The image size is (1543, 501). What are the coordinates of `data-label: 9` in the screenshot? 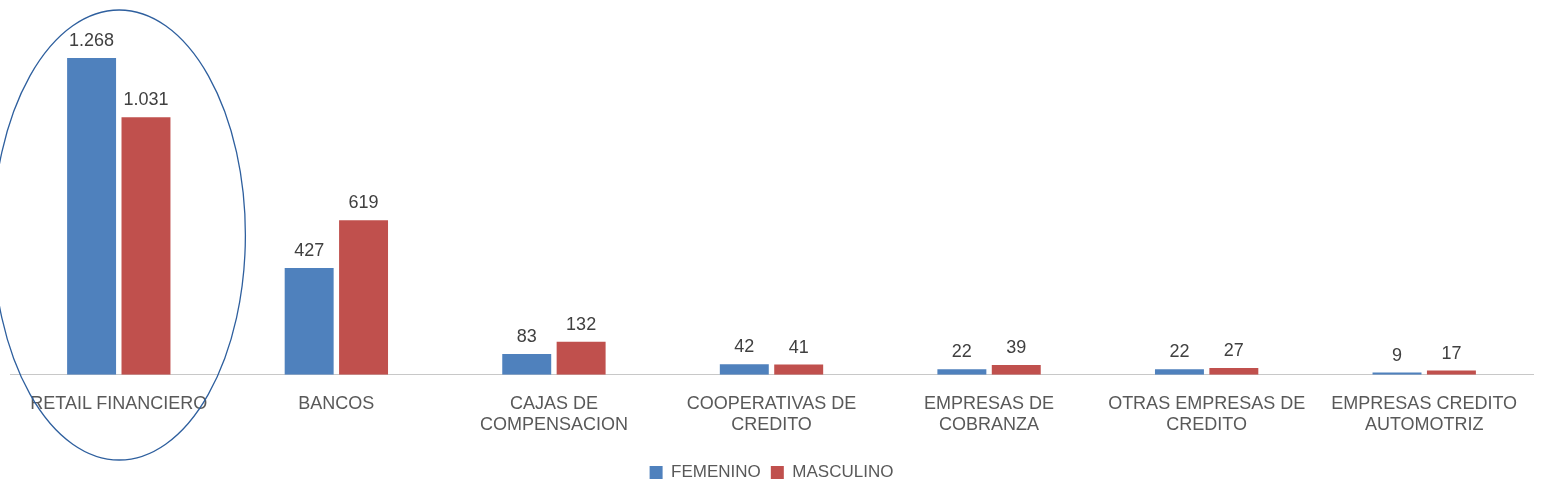 It's located at (1397, 354).